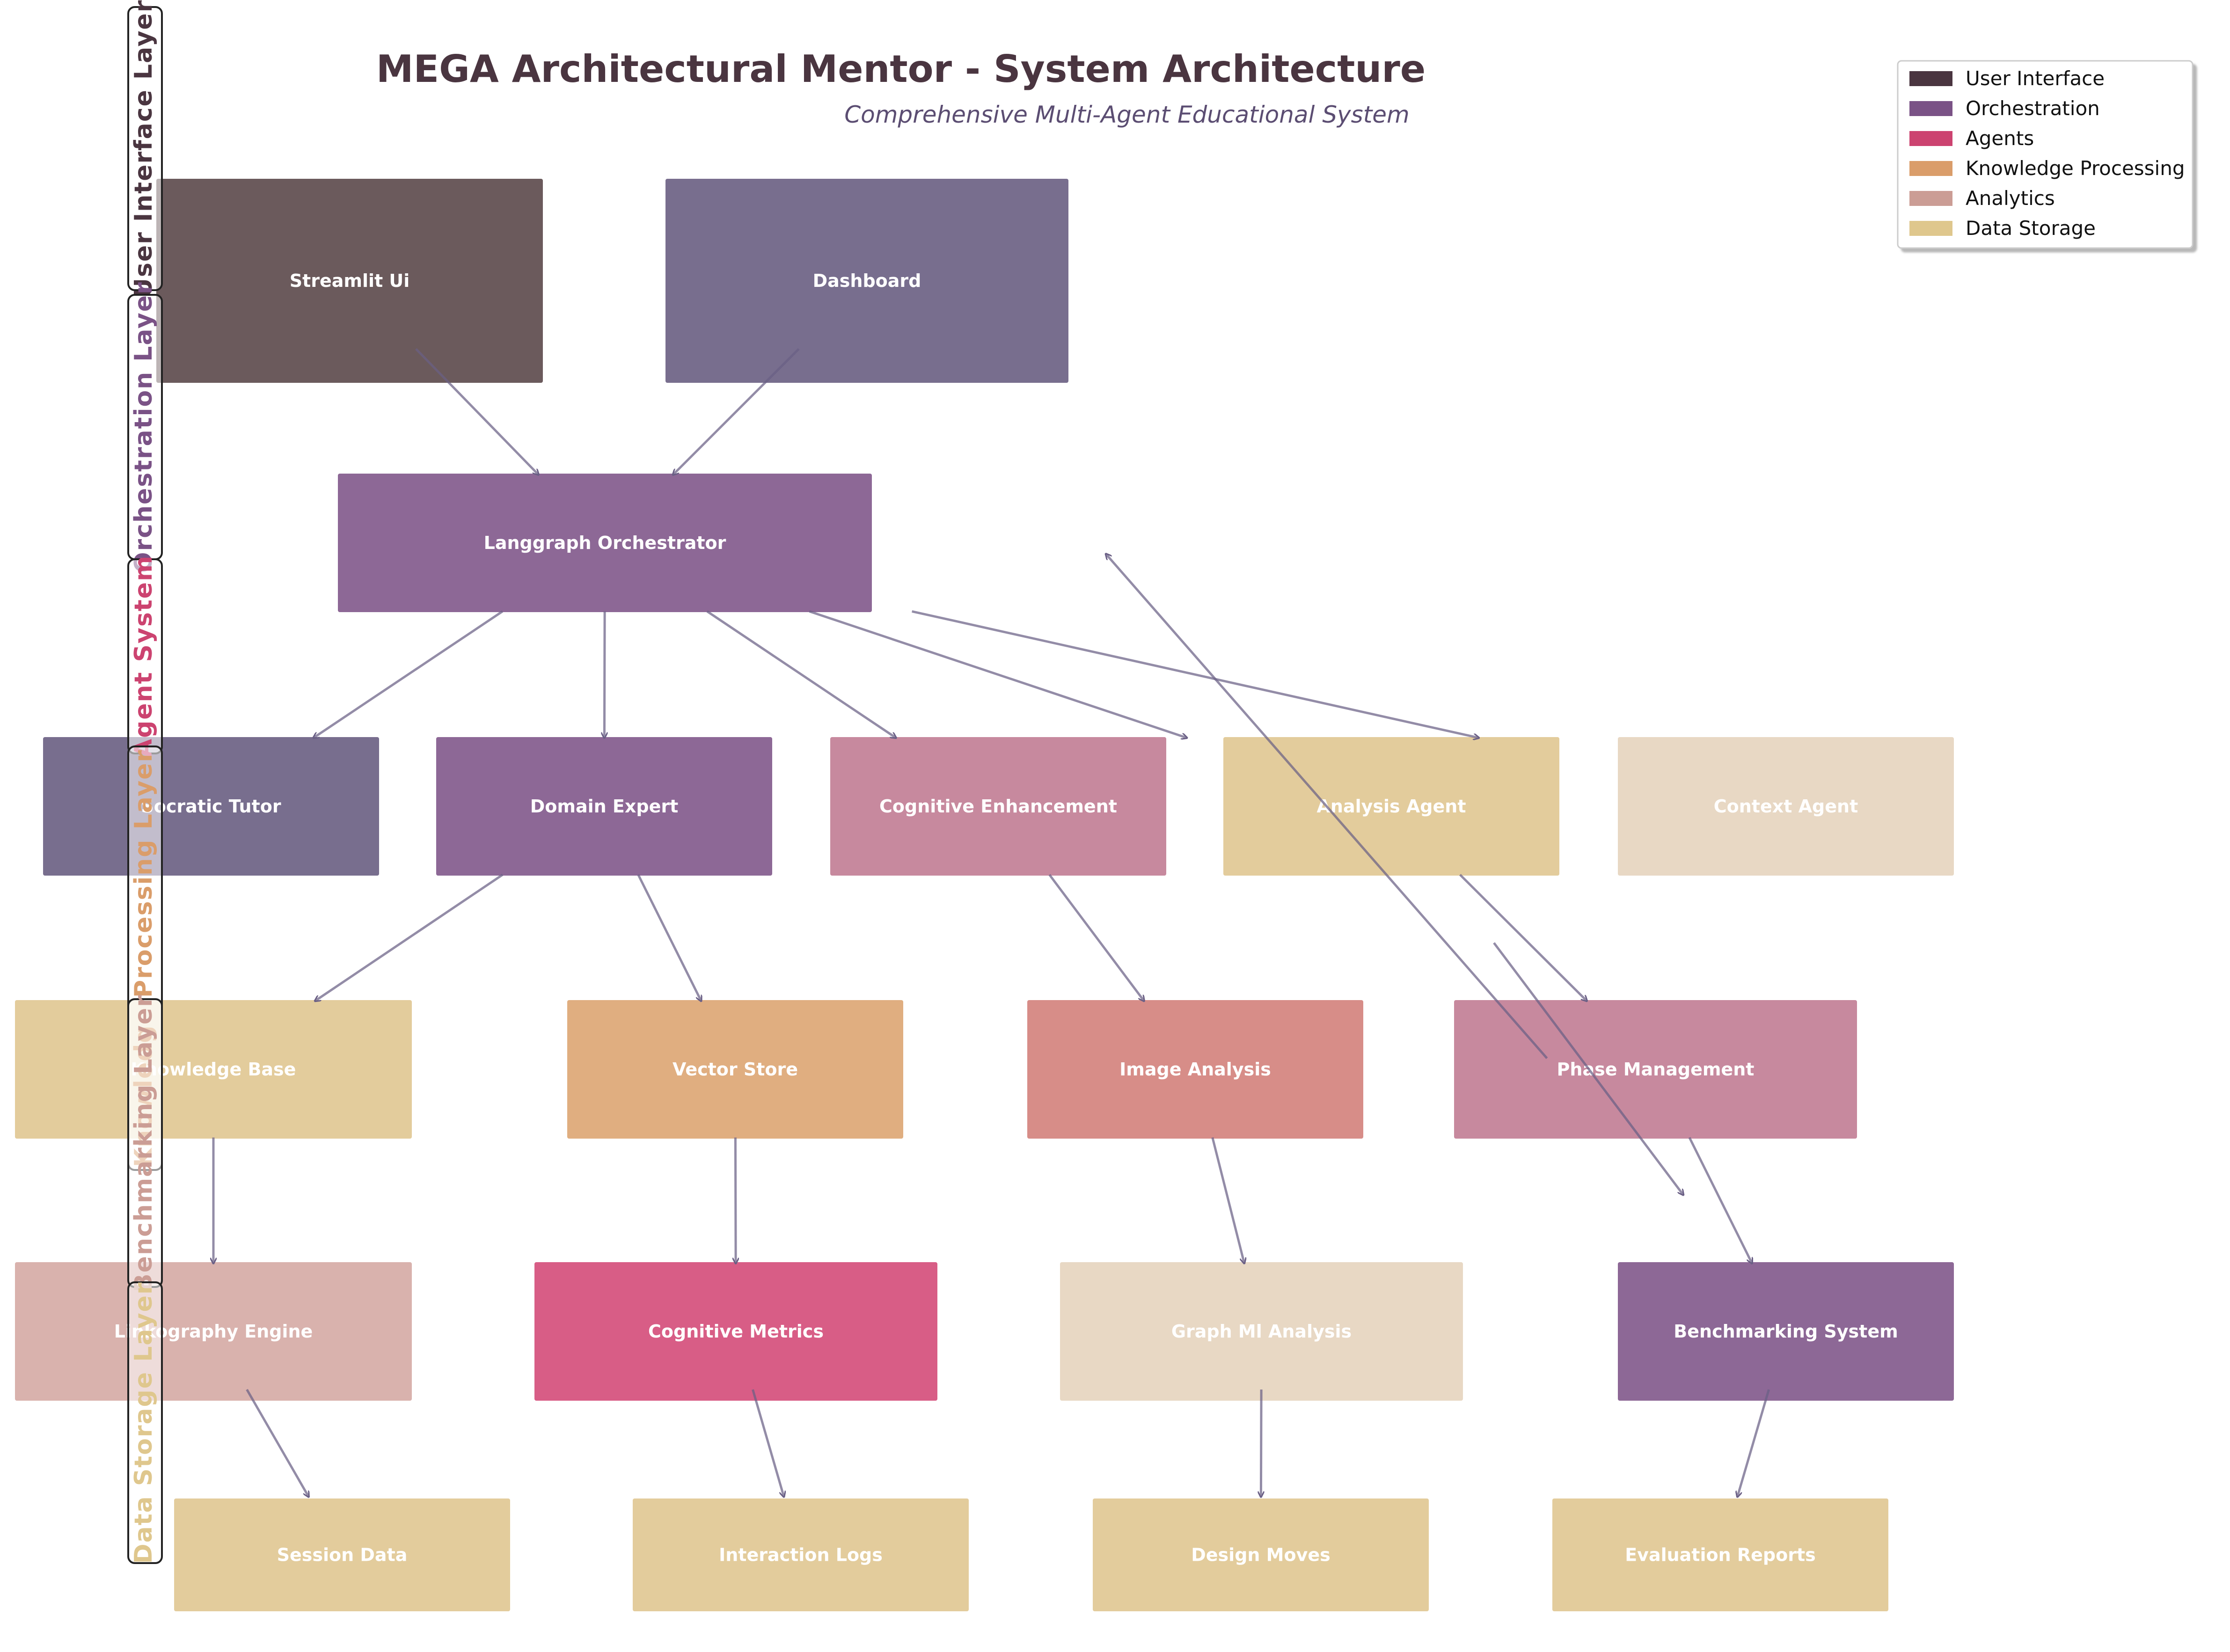 This screenshot has width=2230, height=1652. I want to click on edge-orchestrator-to-context, so click(1195, 674).